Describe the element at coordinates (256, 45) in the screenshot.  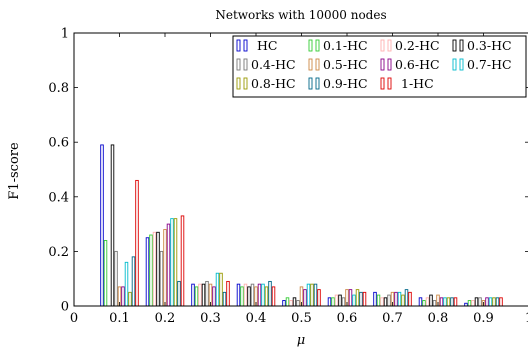
I see `legend-entry: HC` at that location.